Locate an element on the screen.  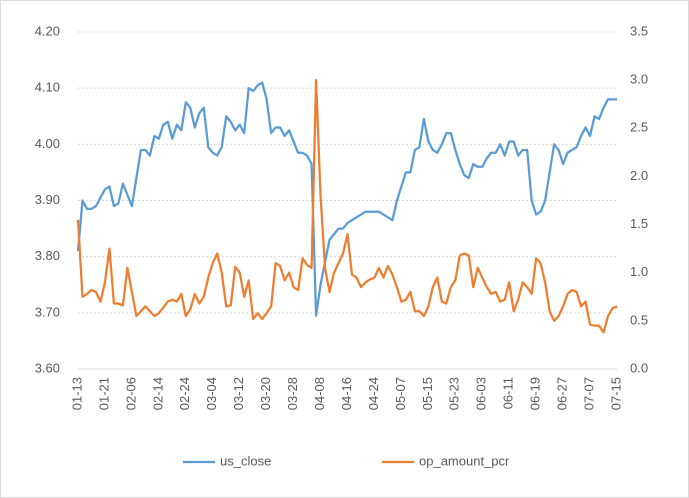
x-tick-label: 05-15 is located at coordinates (427, 393).